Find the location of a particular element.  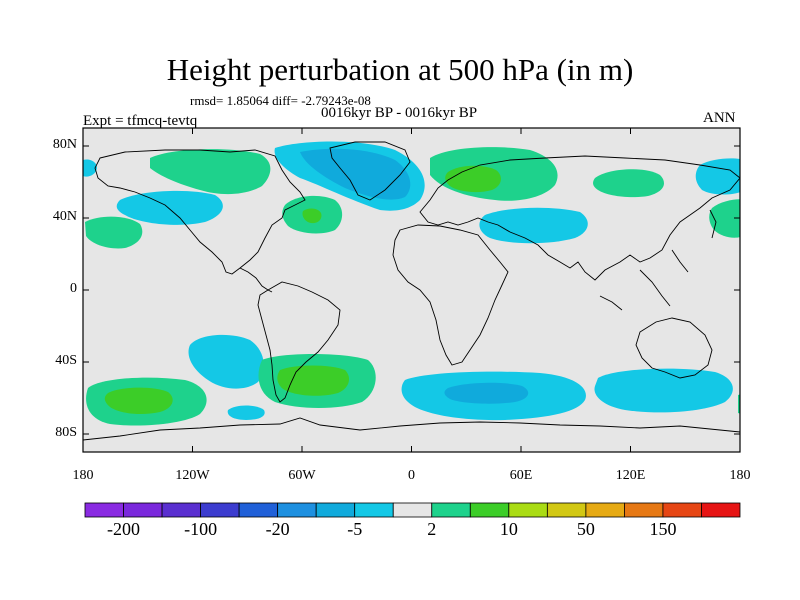

lon-tick-label: 60W is located at coordinates (302, 475).